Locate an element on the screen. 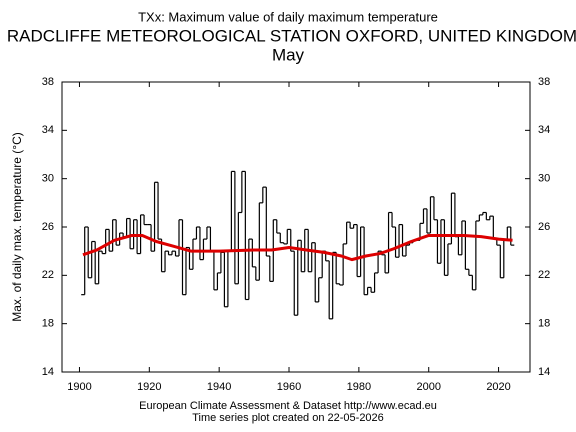 This screenshot has width=576, height=432. y-tick-label-right: 34 is located at coordinates (544, 130).